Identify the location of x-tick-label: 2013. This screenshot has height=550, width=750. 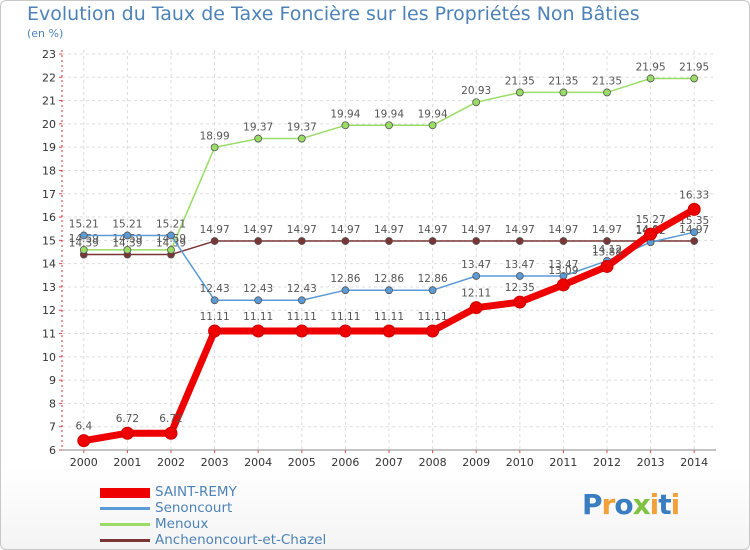
(651, 462).